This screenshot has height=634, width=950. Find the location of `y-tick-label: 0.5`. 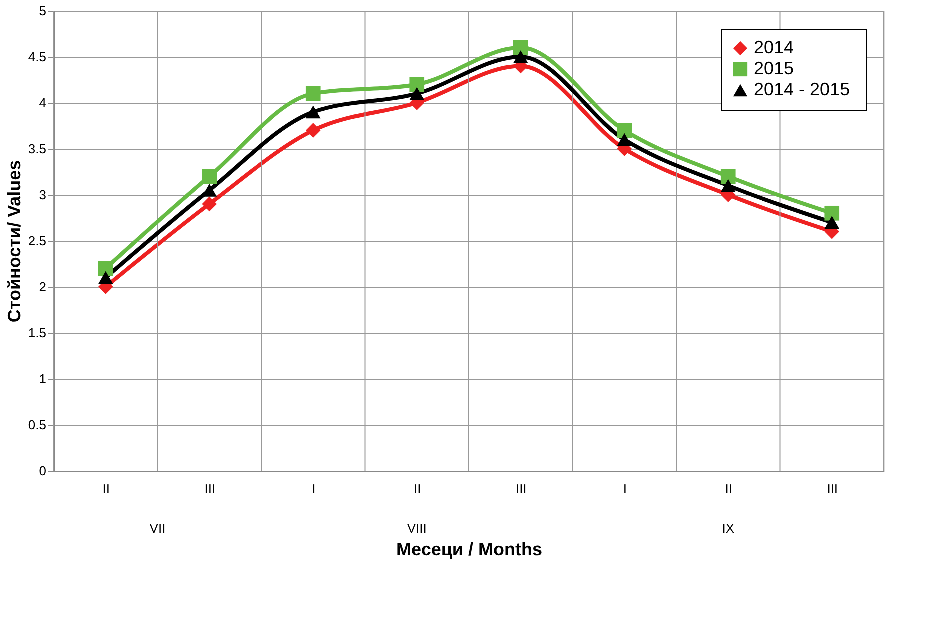

y-tick-label: 0.5 is located at coordinates (37, 425).